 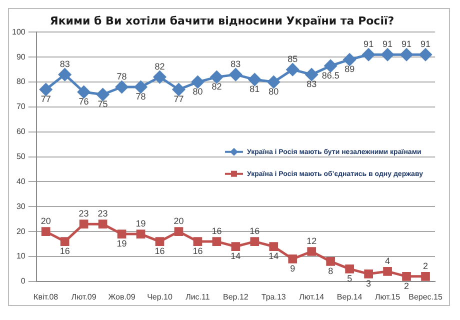 I want to click on data-label: 4, so click(x=387, y=261).